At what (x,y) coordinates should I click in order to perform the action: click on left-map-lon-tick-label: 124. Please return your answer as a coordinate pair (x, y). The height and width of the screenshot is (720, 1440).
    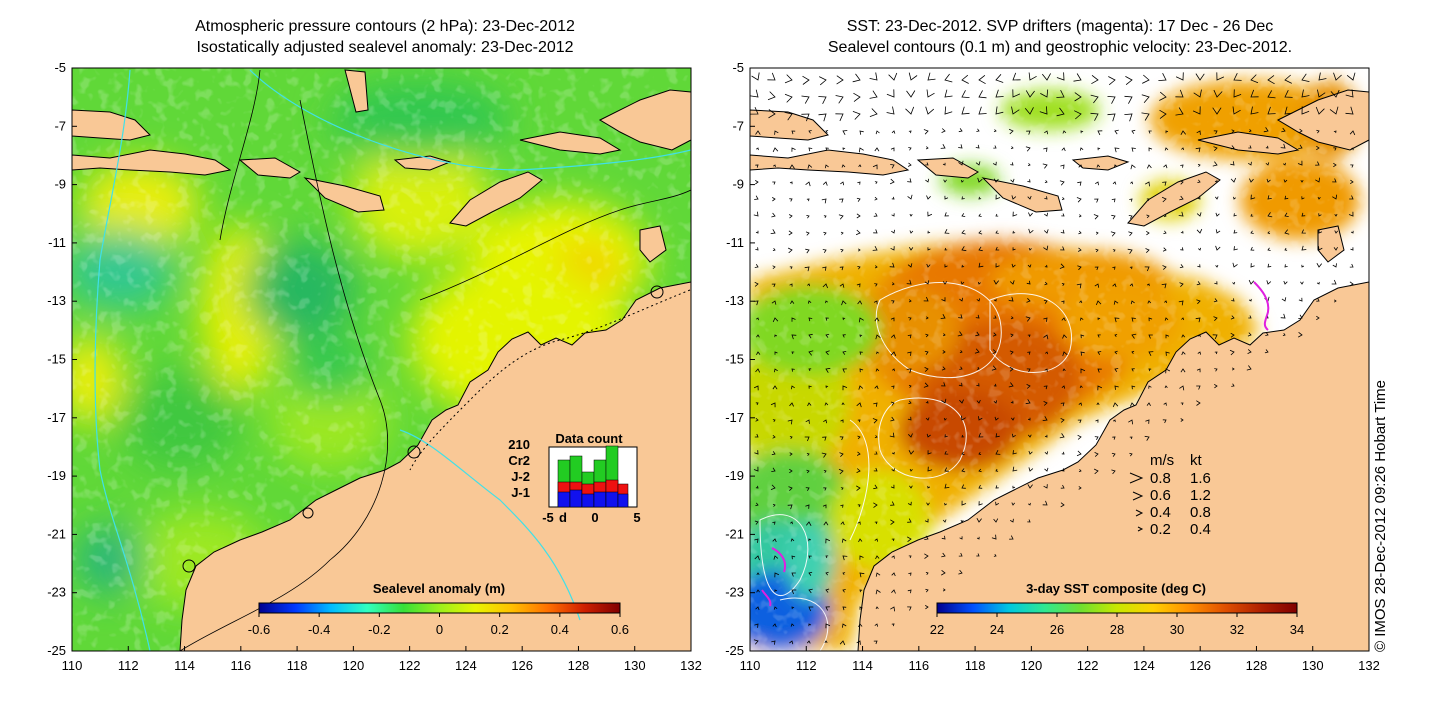
    Looking at the image, I should click on (466, 665).